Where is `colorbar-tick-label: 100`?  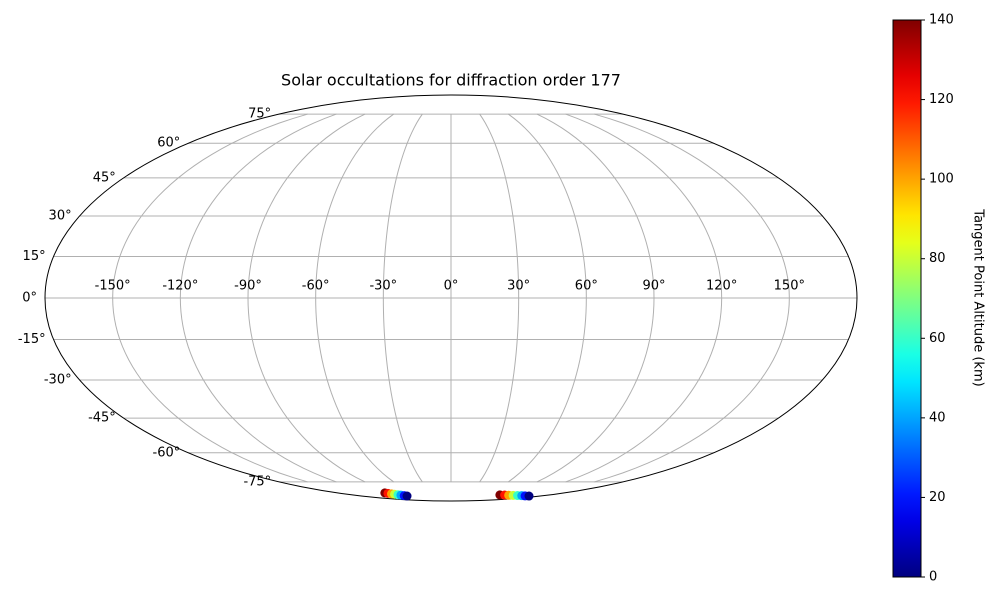
colorbar-tick-label: 100 is located at coordinates (941, 179).